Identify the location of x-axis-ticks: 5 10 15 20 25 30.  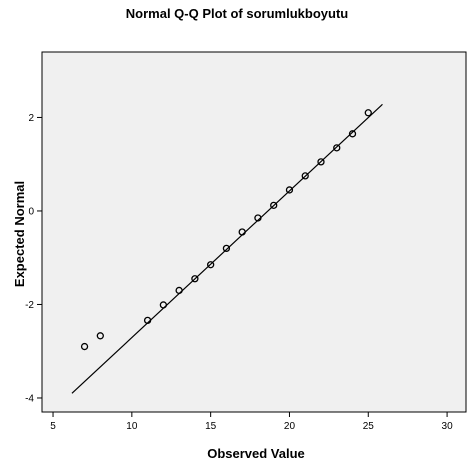
(251, 422).